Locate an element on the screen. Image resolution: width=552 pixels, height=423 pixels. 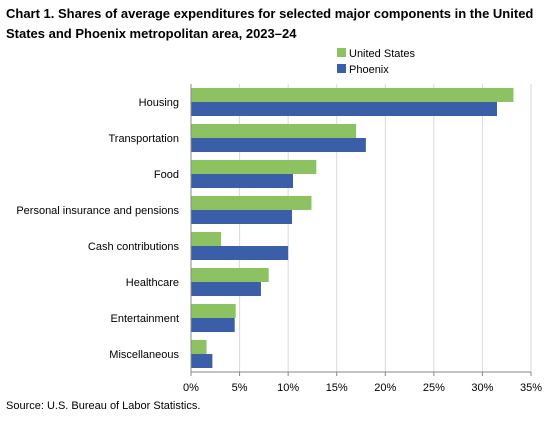
category-label: Entertainment is located at coordinates (145, 319).